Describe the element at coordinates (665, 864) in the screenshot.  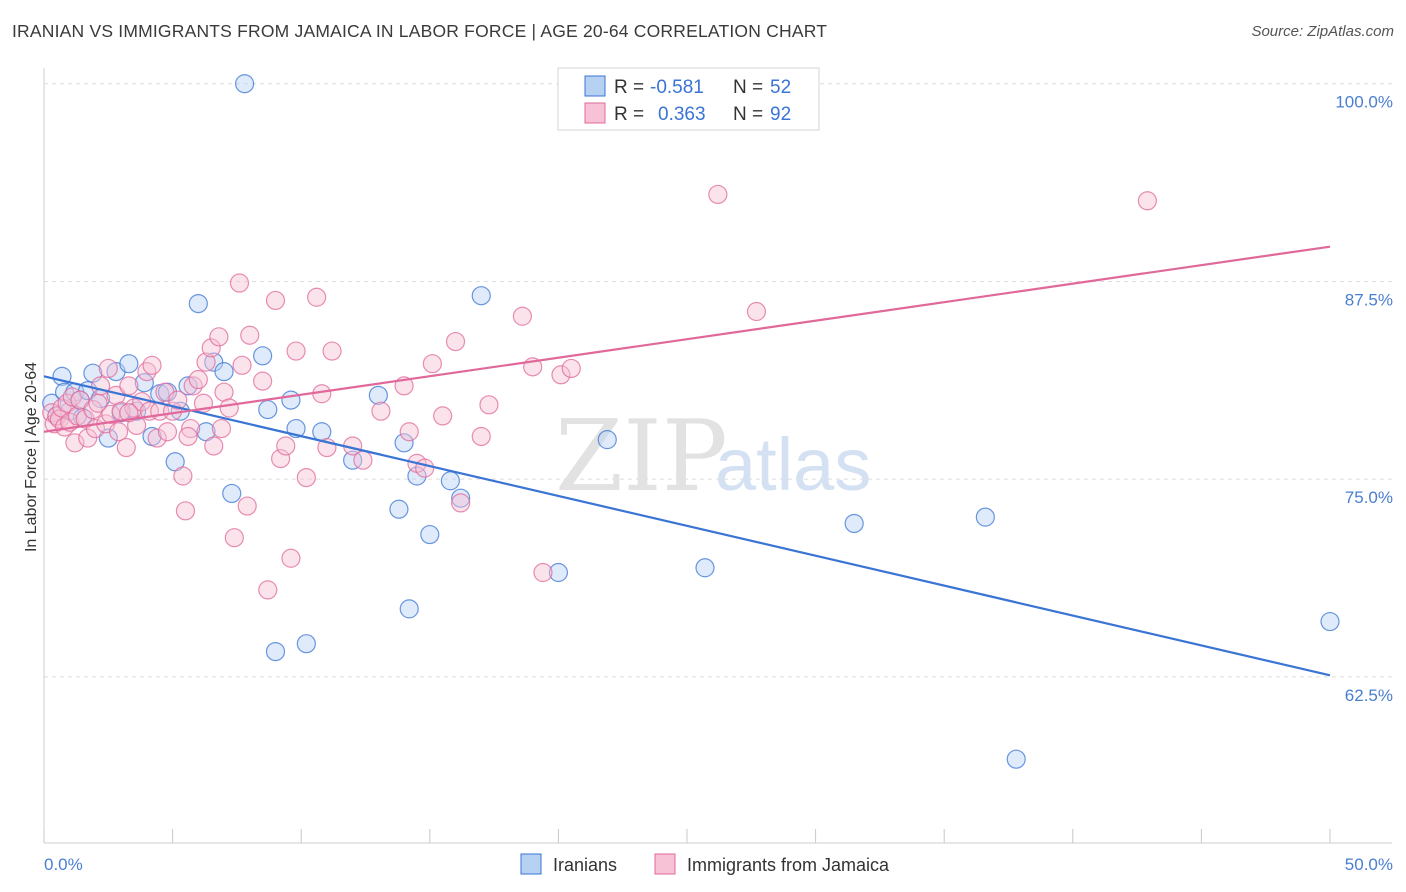
I see `bottom-legend-swatch-jamaica` at that location.